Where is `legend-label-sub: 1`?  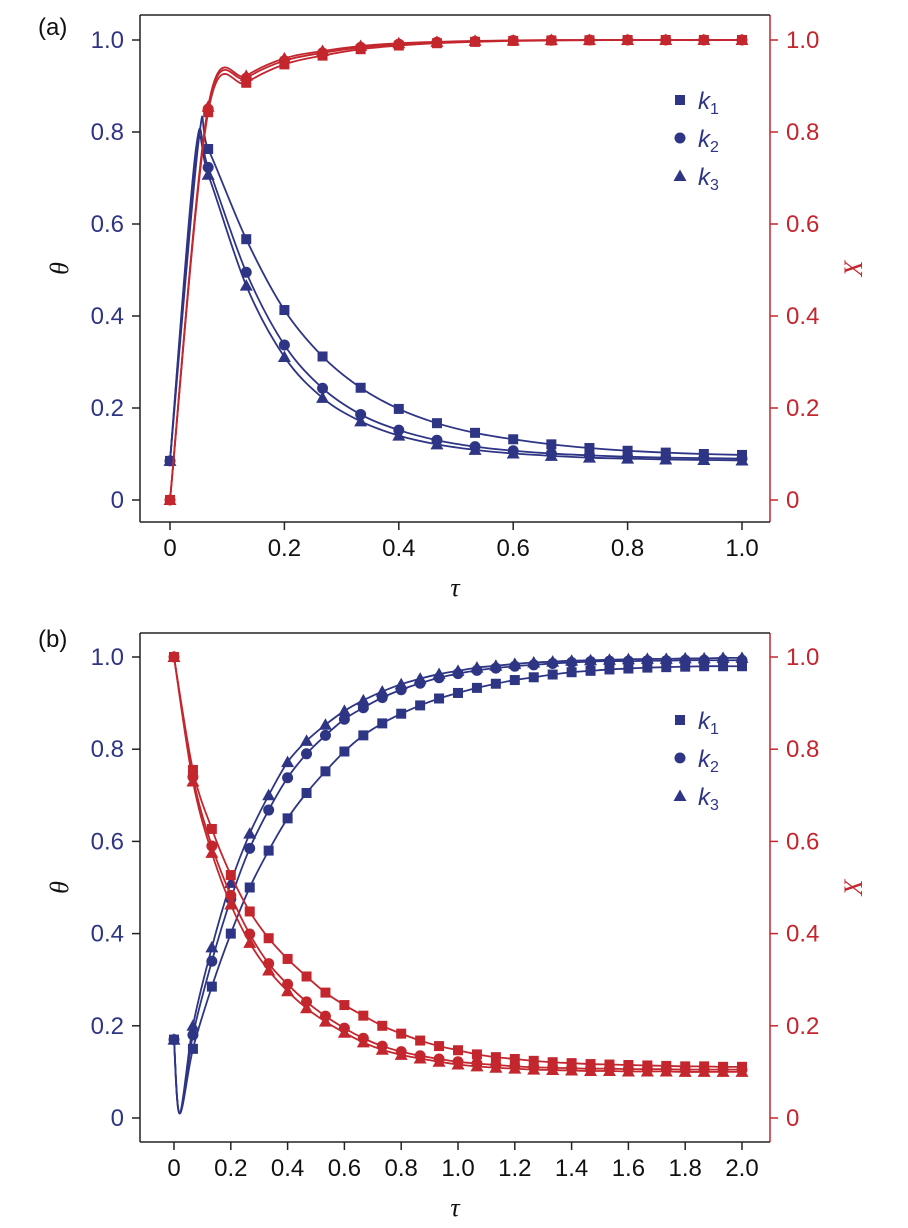 legend-label-sub: 1 is located at coordinates (714, 729).